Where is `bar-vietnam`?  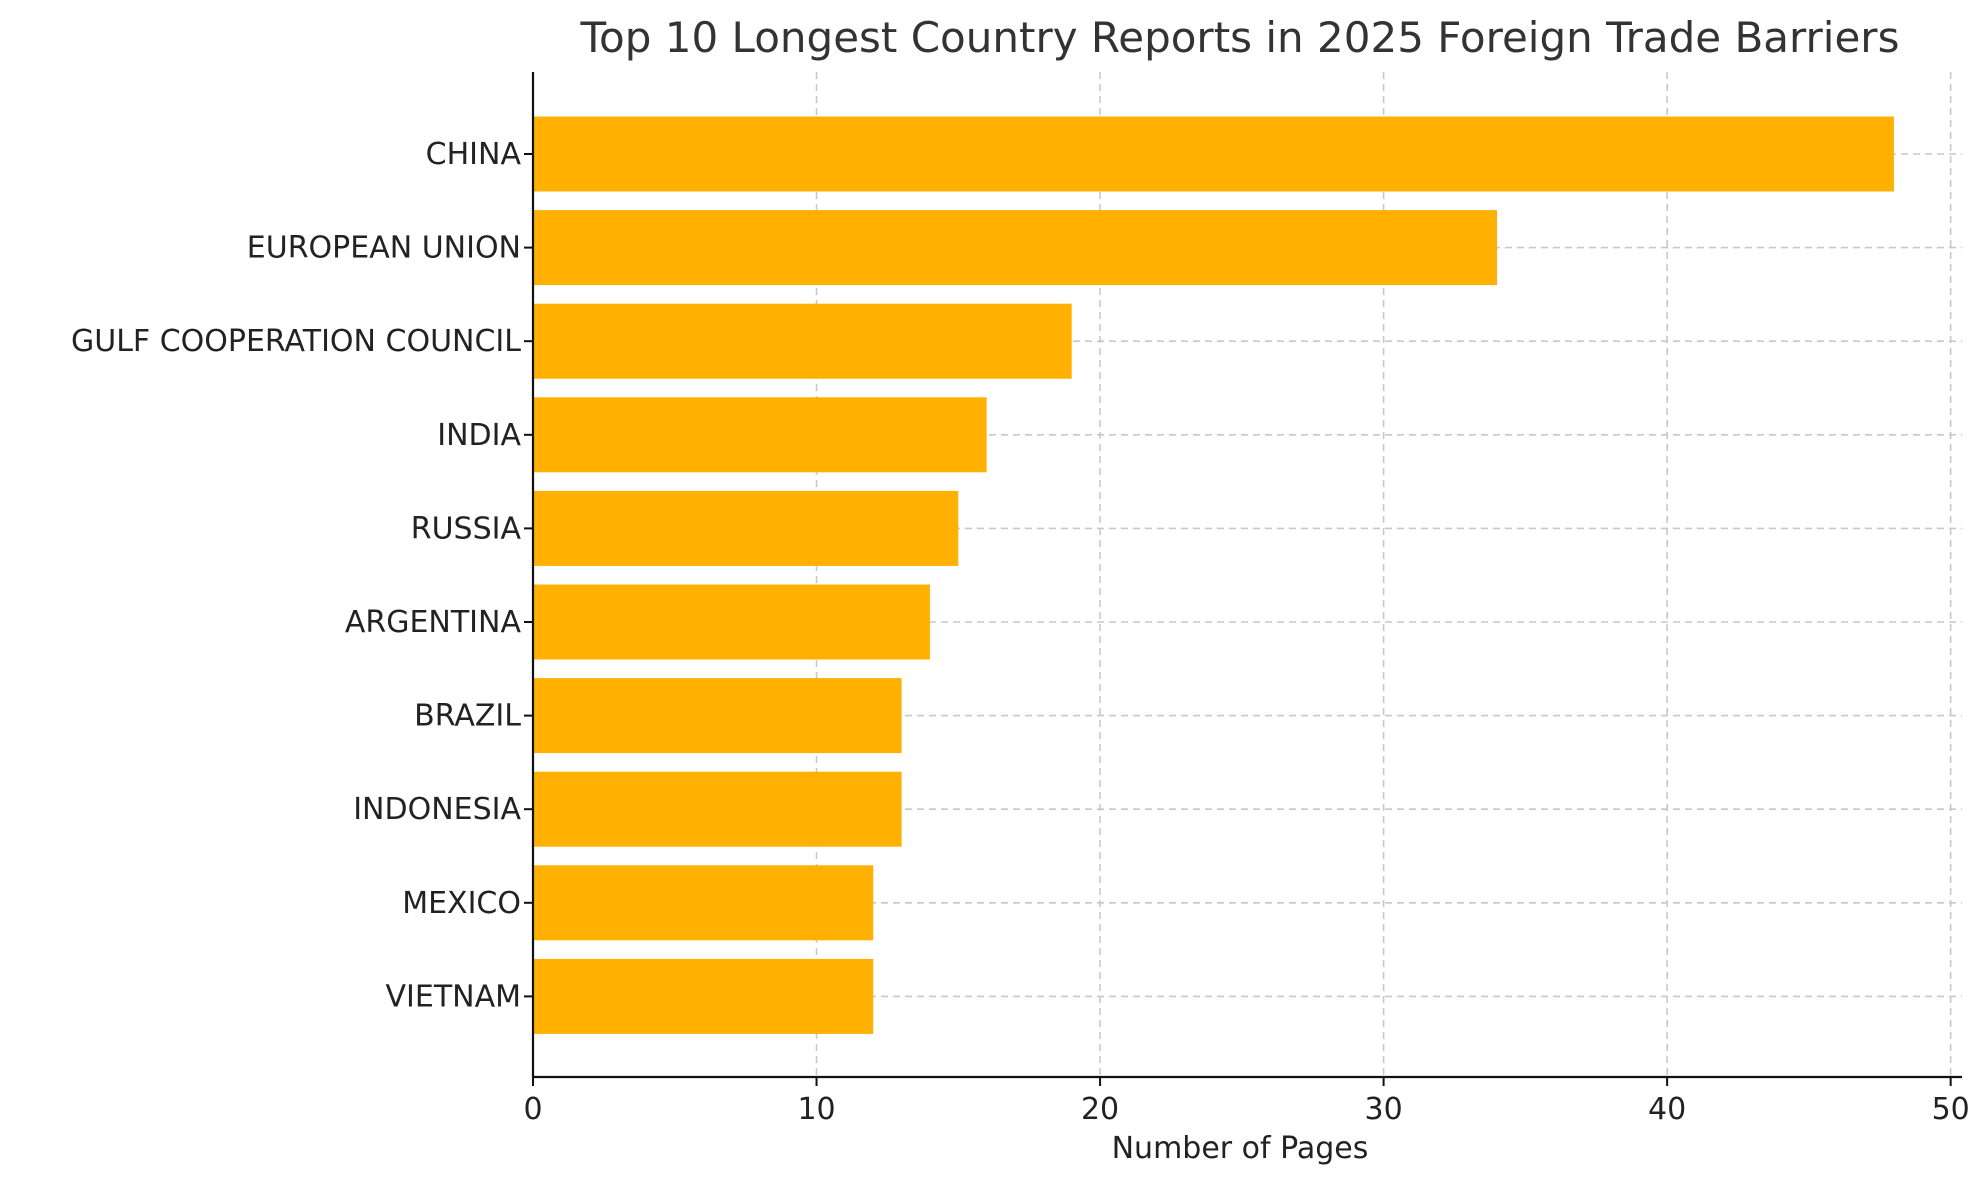
bar-vietnam is located at coordinates (703, 996).